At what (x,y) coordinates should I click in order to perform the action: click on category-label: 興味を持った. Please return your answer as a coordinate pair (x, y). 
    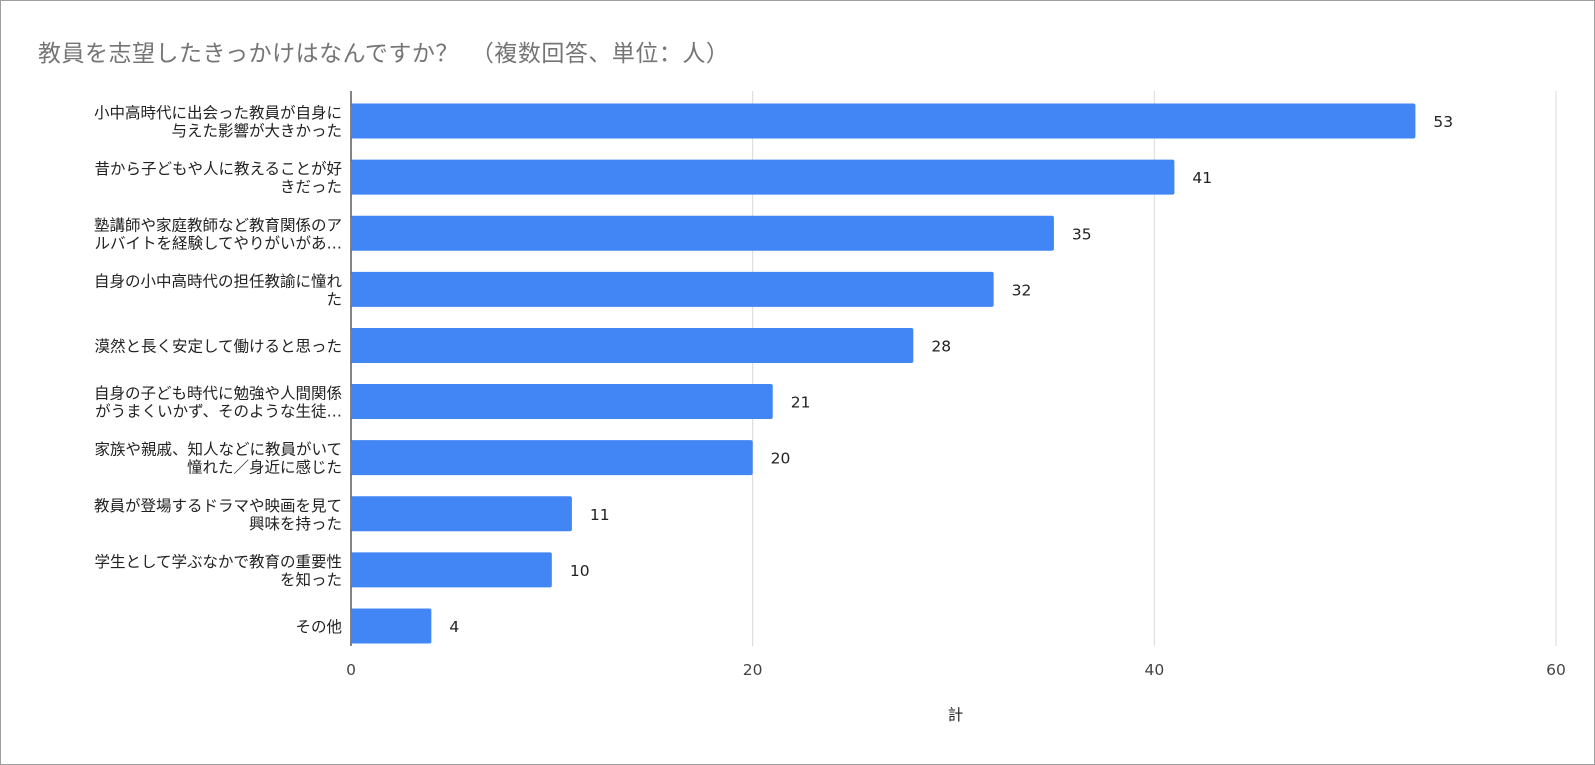
    Looking at the image, I should click on (295, 524).